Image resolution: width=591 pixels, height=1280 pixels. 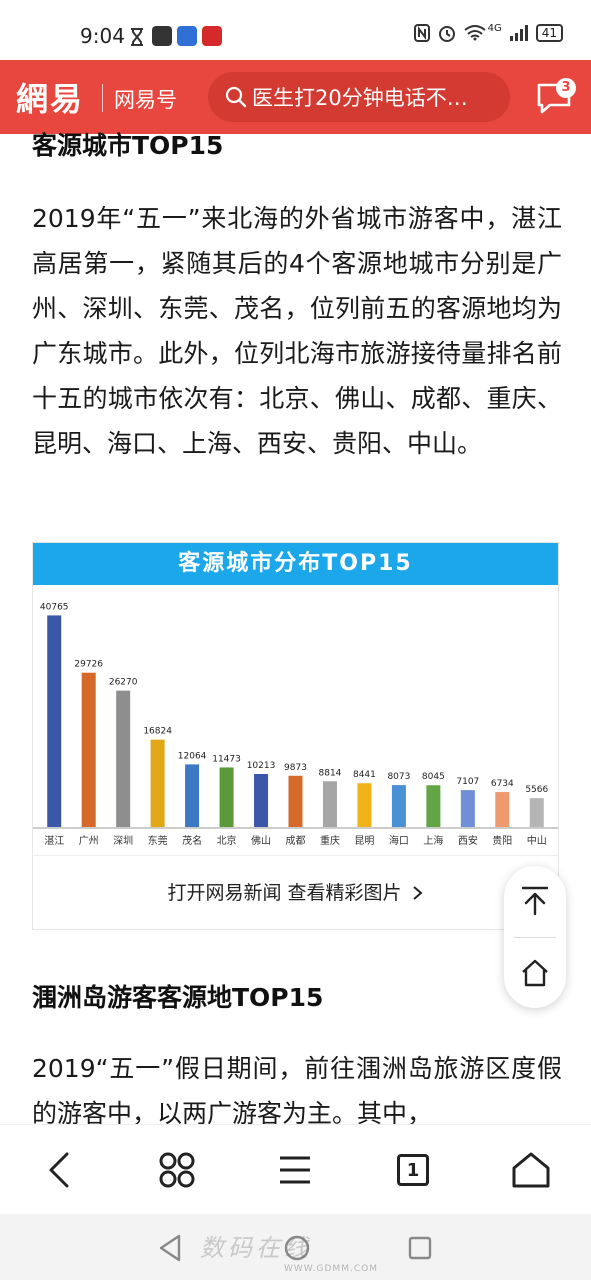 I want to click on system-back-icon, so click(x=170, y=1248).